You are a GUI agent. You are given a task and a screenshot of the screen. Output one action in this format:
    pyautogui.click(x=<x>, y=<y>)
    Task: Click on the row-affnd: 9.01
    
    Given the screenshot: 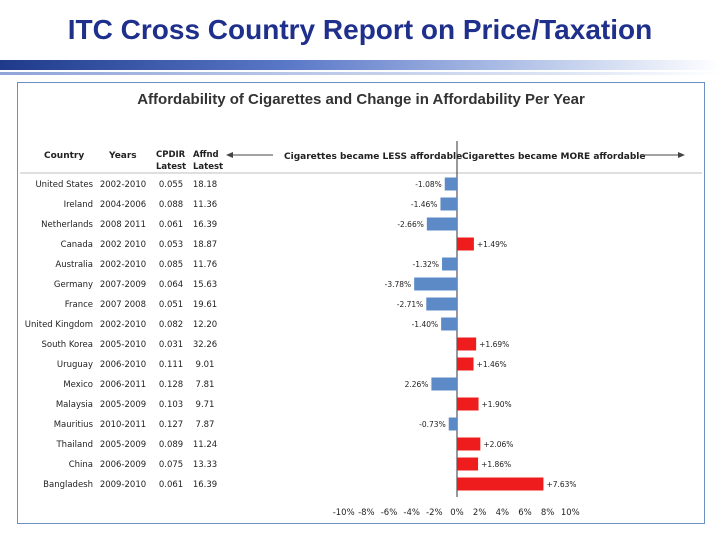 What is the action you would take?
    pyautogui.click(x=205, y=365)
    